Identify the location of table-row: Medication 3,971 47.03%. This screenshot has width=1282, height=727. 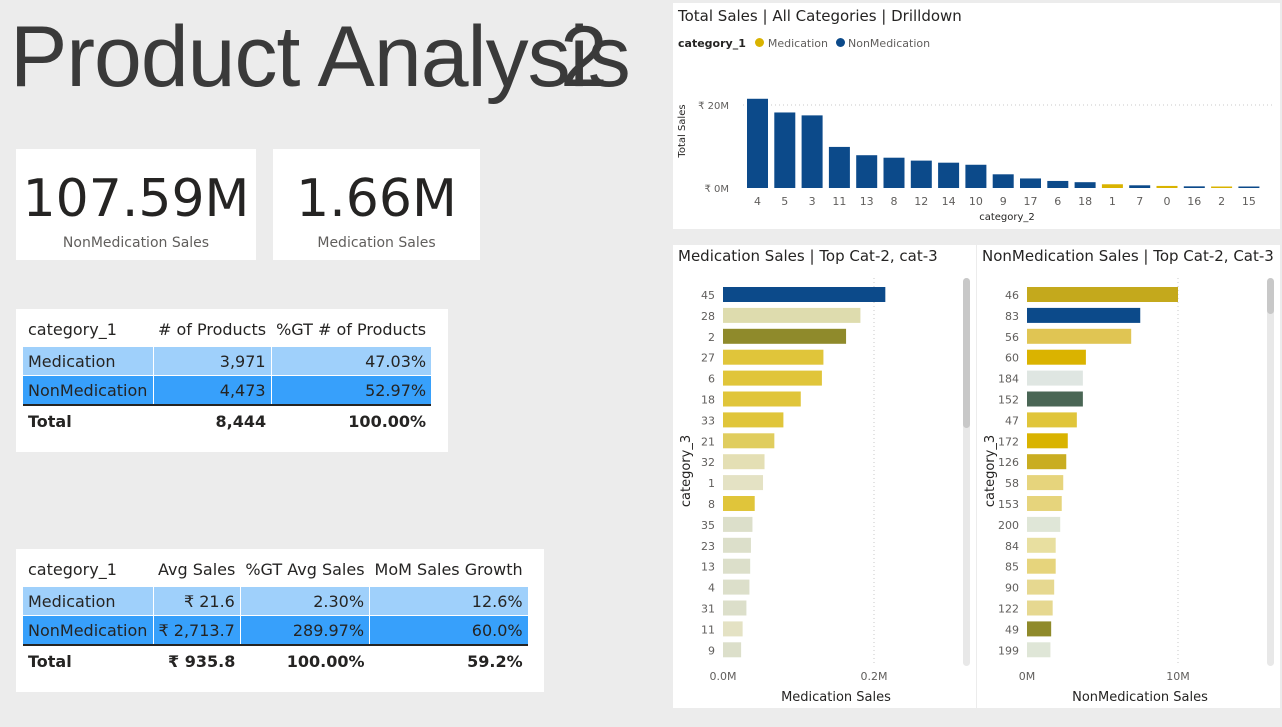
(227, 361).